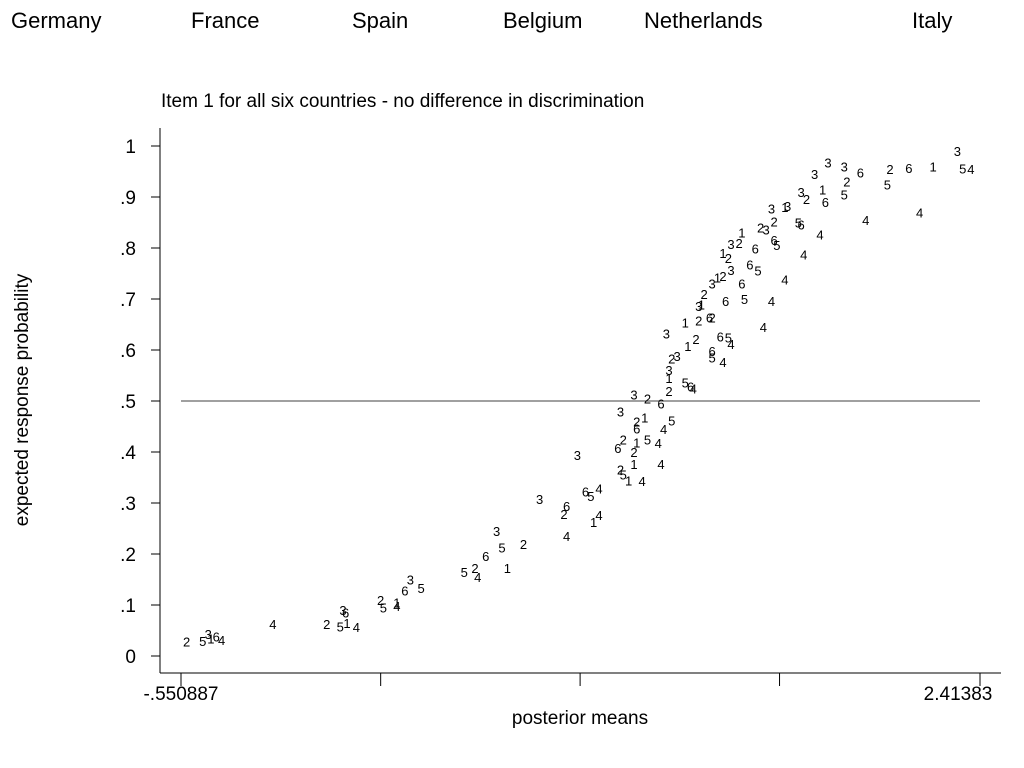 This screenshot has width=1024, height=768. Describe the element at coordinates (703, 20) in the screenshot. I see `legend-netherlands: Netherlands` at that location.